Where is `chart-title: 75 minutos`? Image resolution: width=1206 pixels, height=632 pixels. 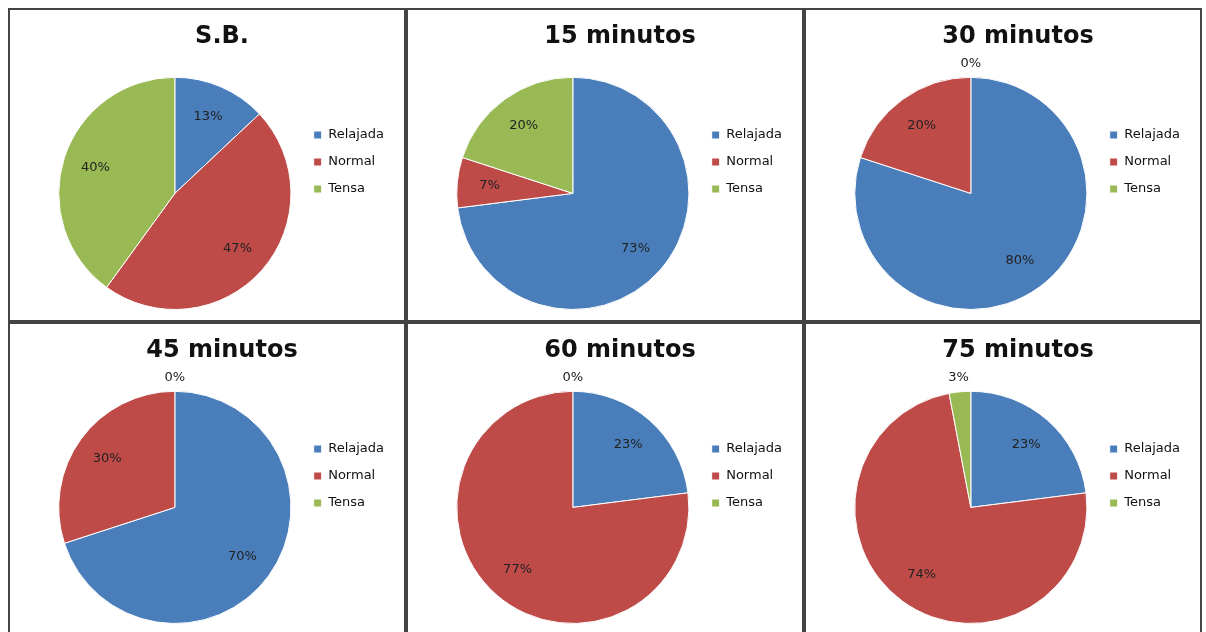 chart-title: 75 minutos is located at coordinates (1018, 348).